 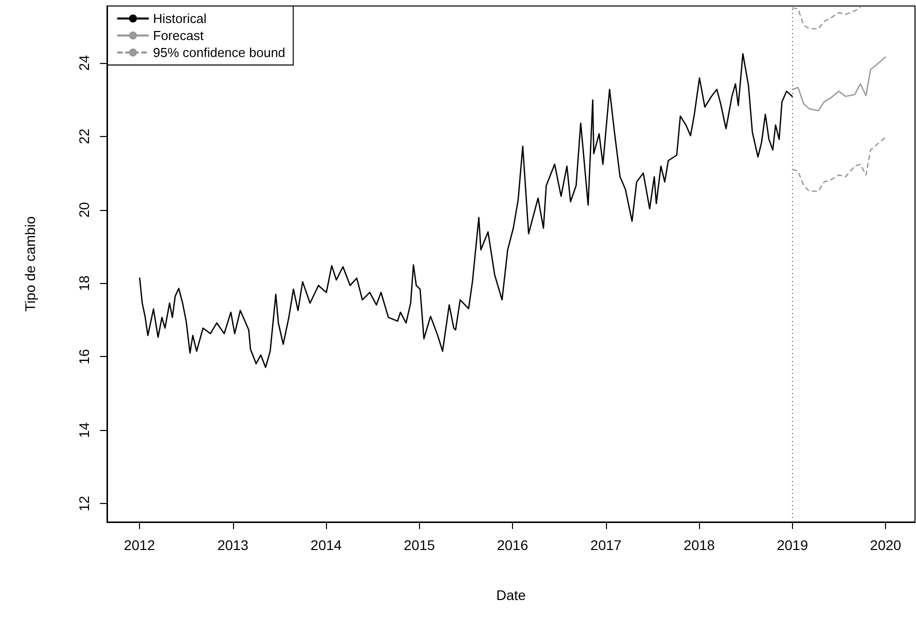 What do you see at coordinates (84, 62) in the screenshot?
I see `y-tick-label: 24` at bounding box center [84, 62].